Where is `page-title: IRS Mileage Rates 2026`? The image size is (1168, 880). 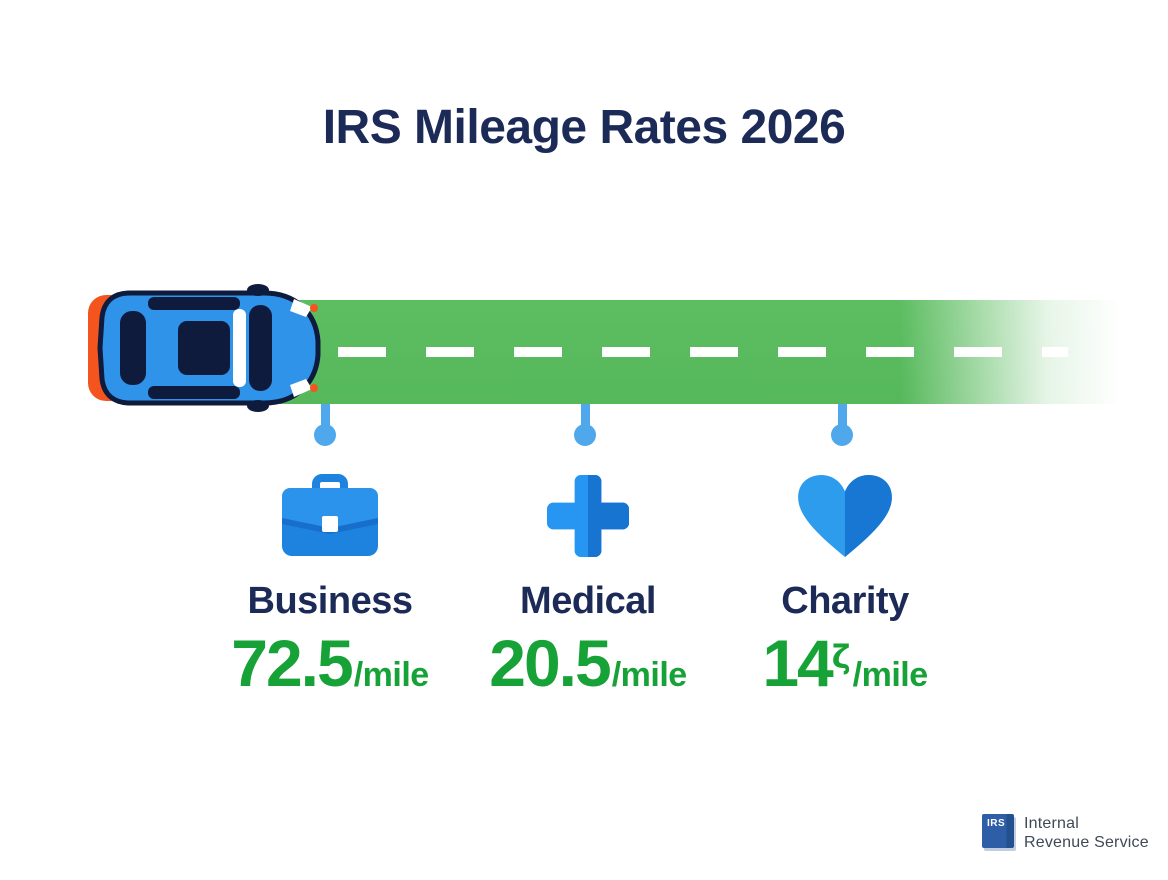 page-title: IRS Mileage Rates 2026 is located at coordinates (584, 127).